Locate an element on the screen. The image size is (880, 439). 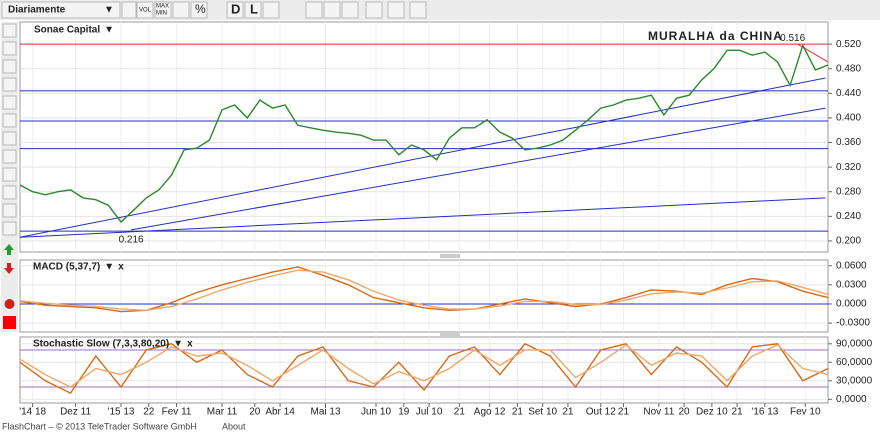
maxmin-button is located at coordinates (163, 10).